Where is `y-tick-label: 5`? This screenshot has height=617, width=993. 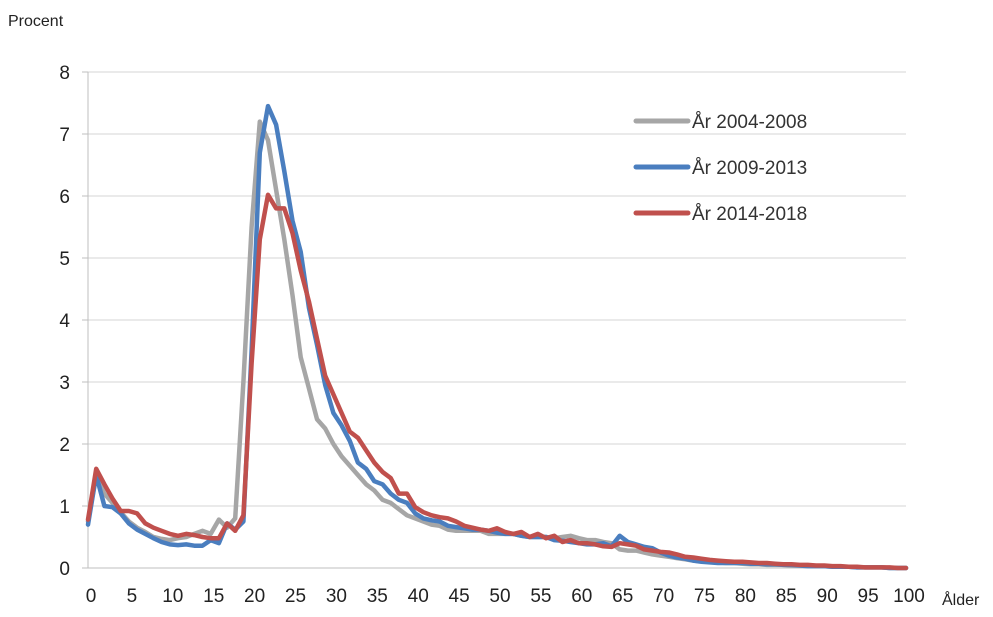
y-tick-label: 5 is located at coordinates (64, 259).